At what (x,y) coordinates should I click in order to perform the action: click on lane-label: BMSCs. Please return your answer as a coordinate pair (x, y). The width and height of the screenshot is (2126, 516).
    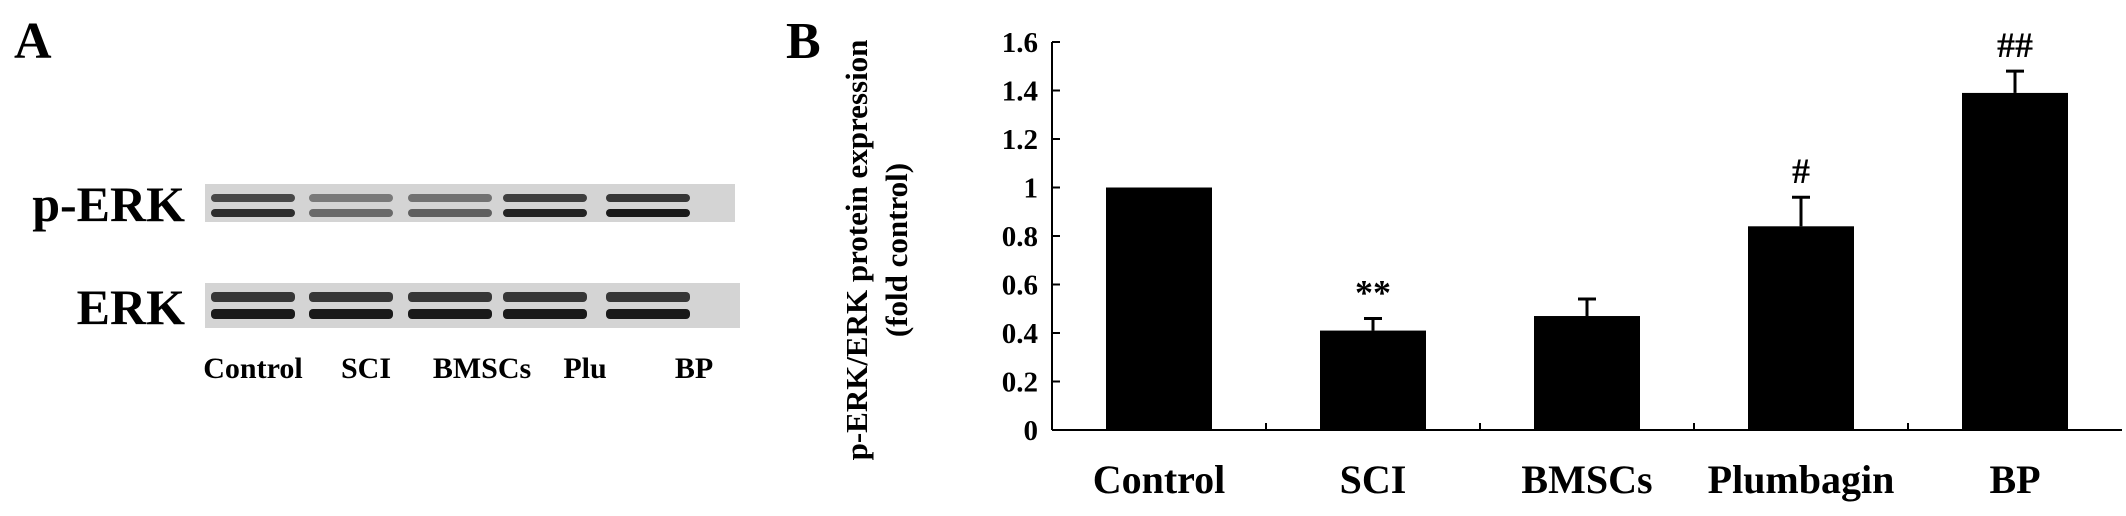
    Looking at the image, I should click on (482, 368).